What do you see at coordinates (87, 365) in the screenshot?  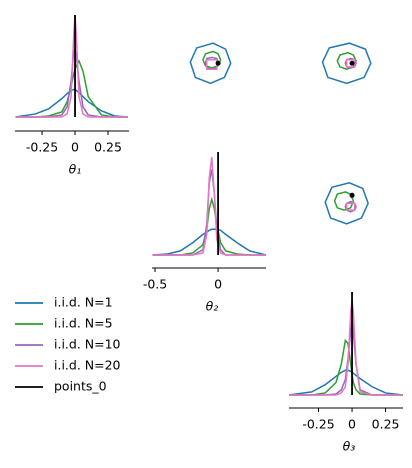 I see `legend-label: i.i.d. N=20` at bounding box center [87, 365].